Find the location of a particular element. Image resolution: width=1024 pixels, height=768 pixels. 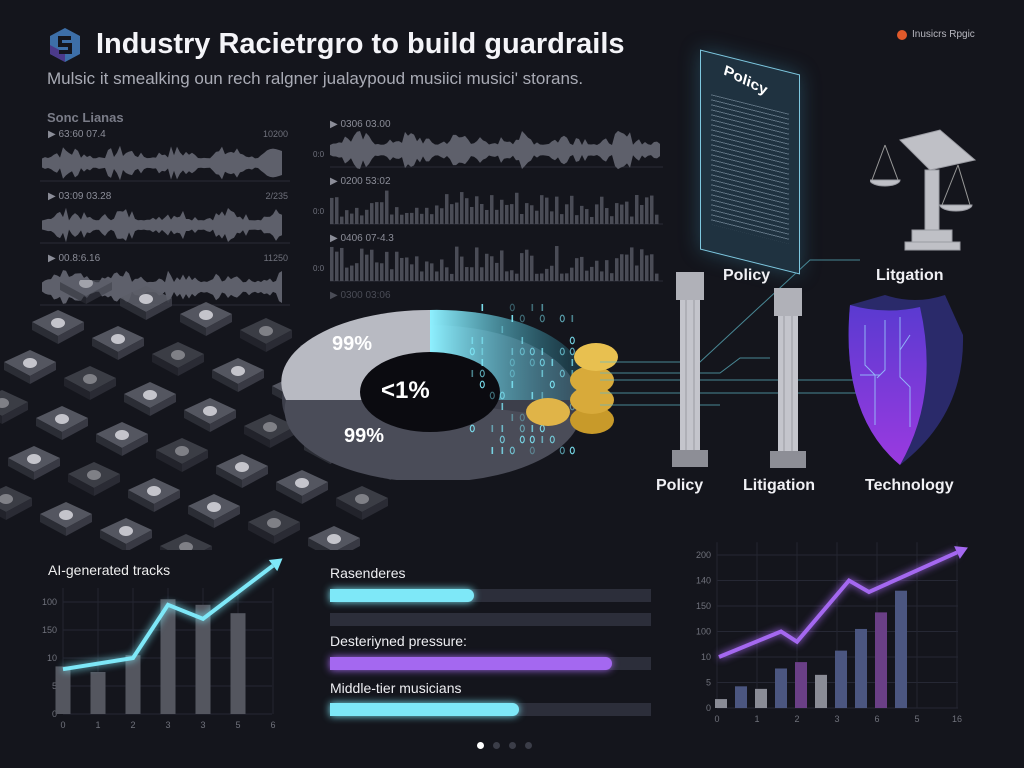

spectrum-bars is located at coordinates (494, 207).